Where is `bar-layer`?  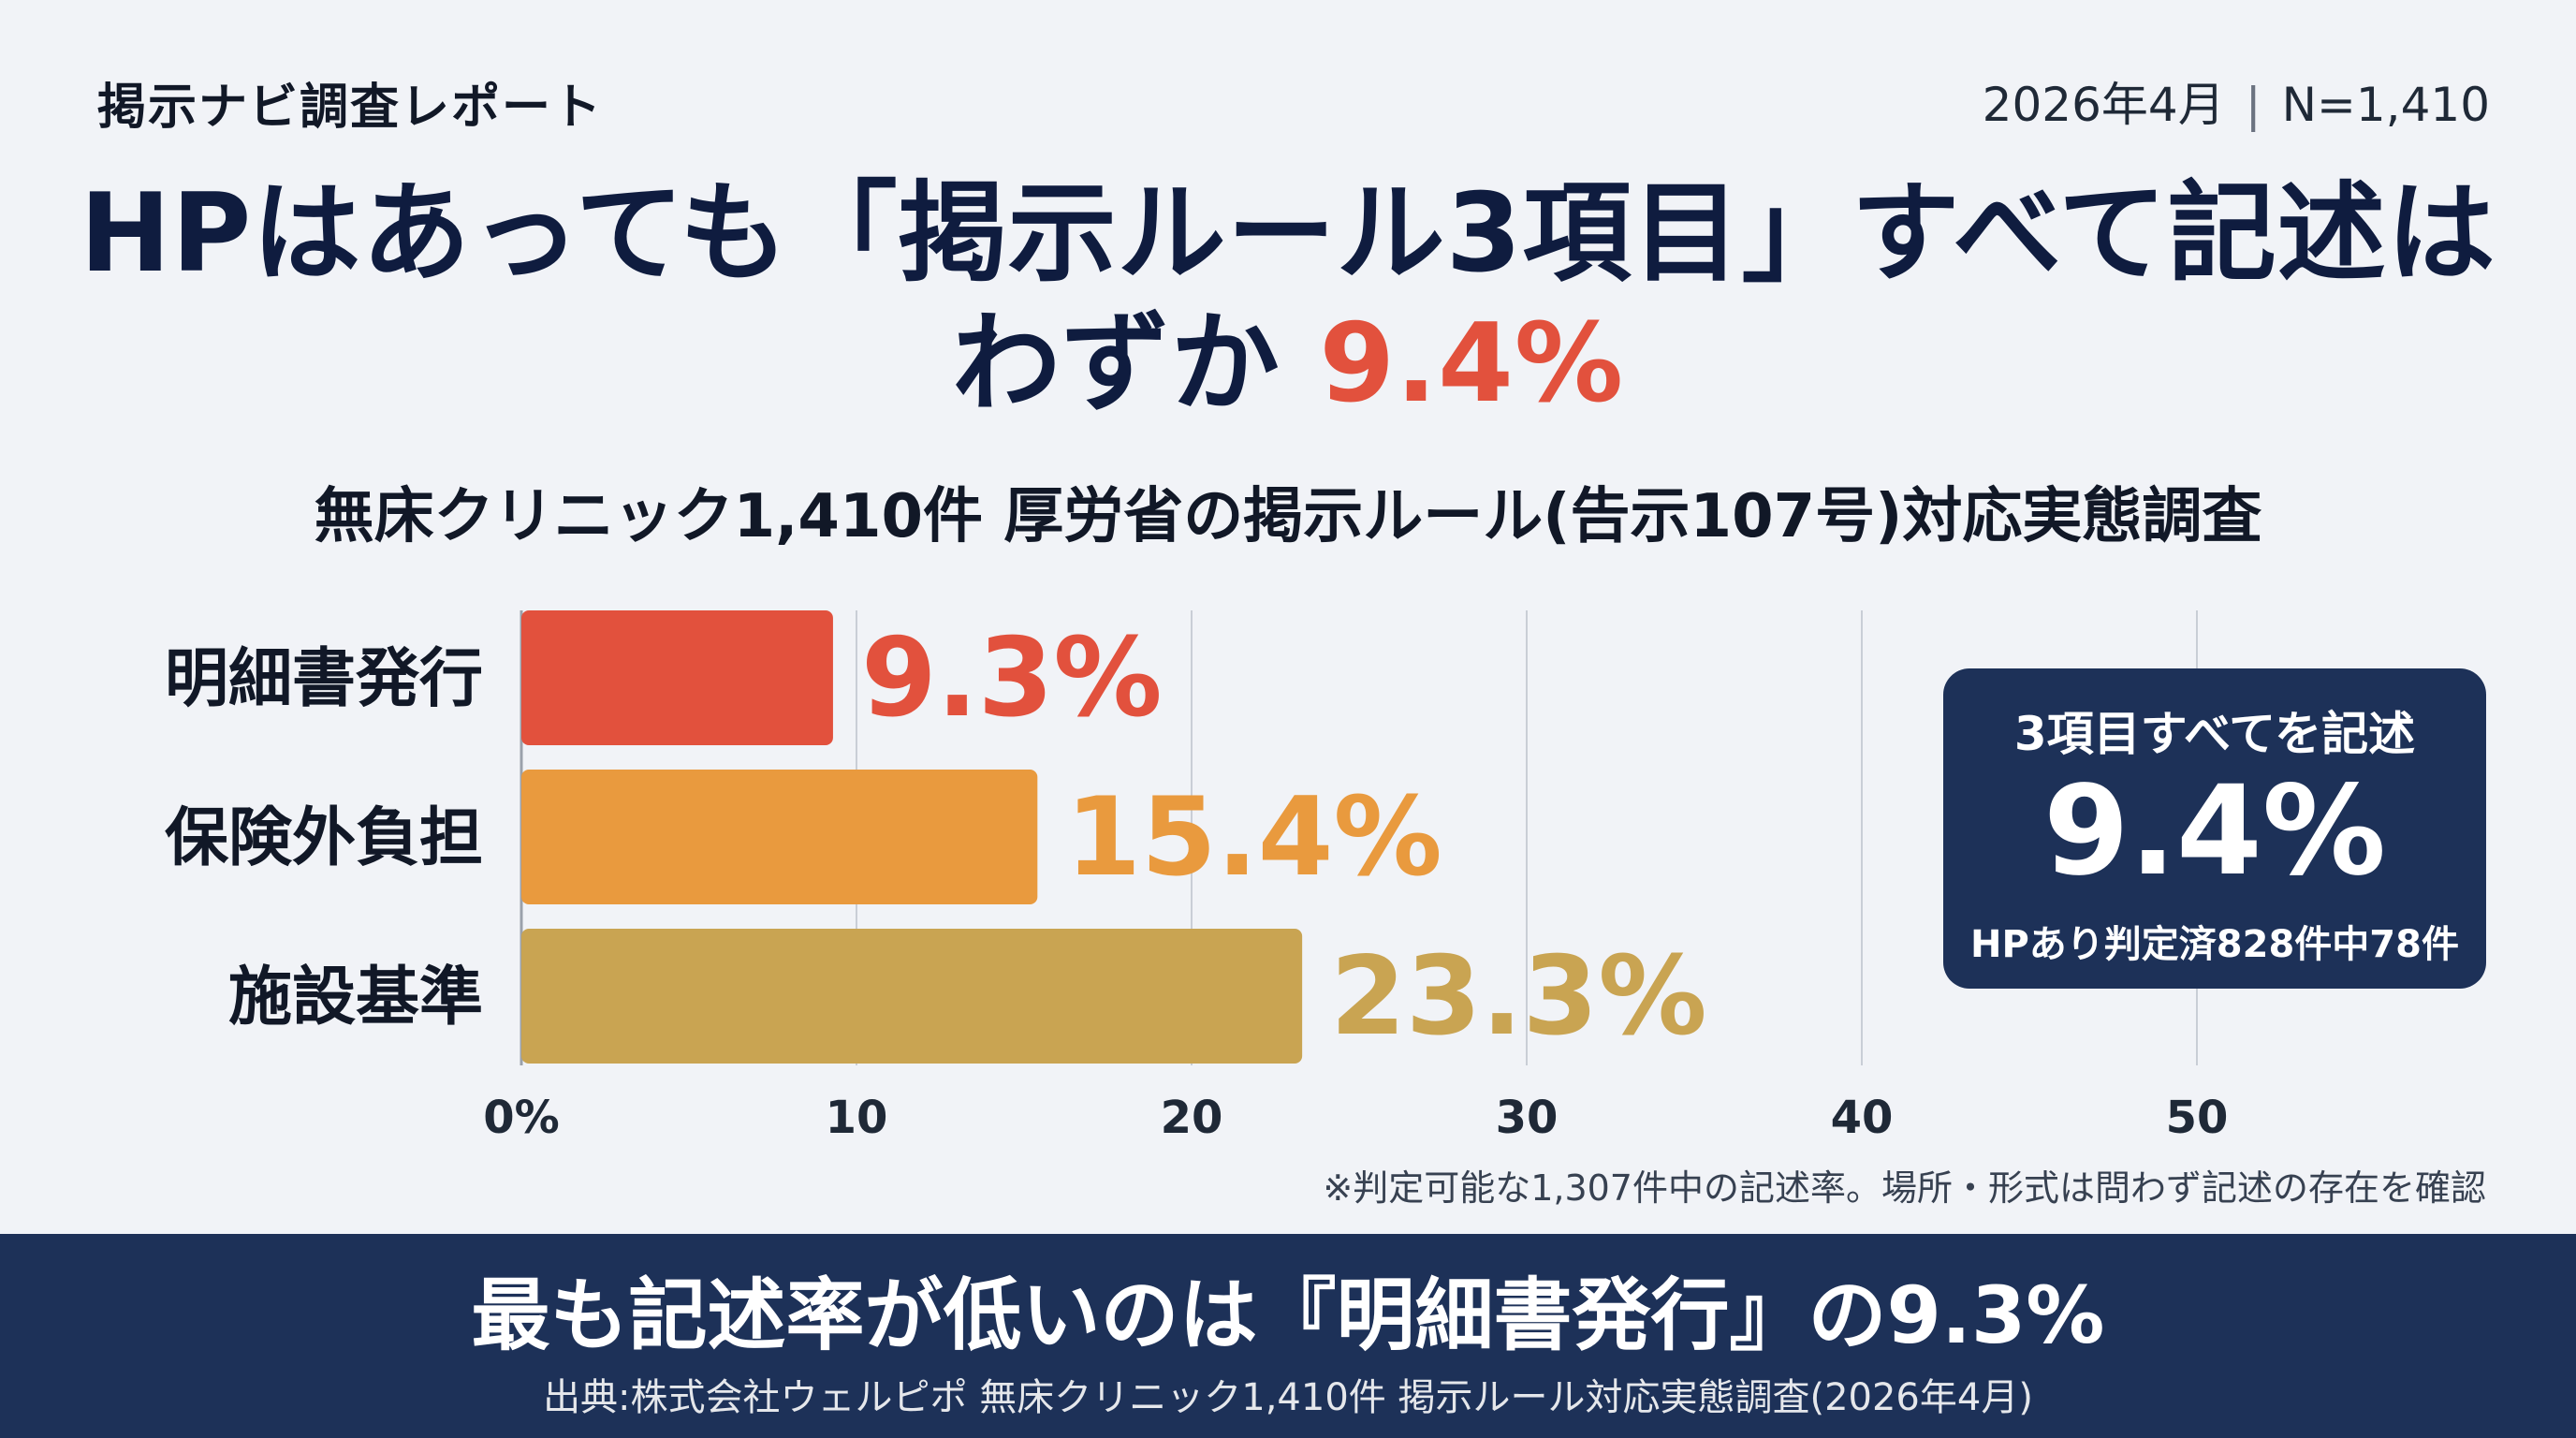 bar-layer is located at coordinates (912, 837).